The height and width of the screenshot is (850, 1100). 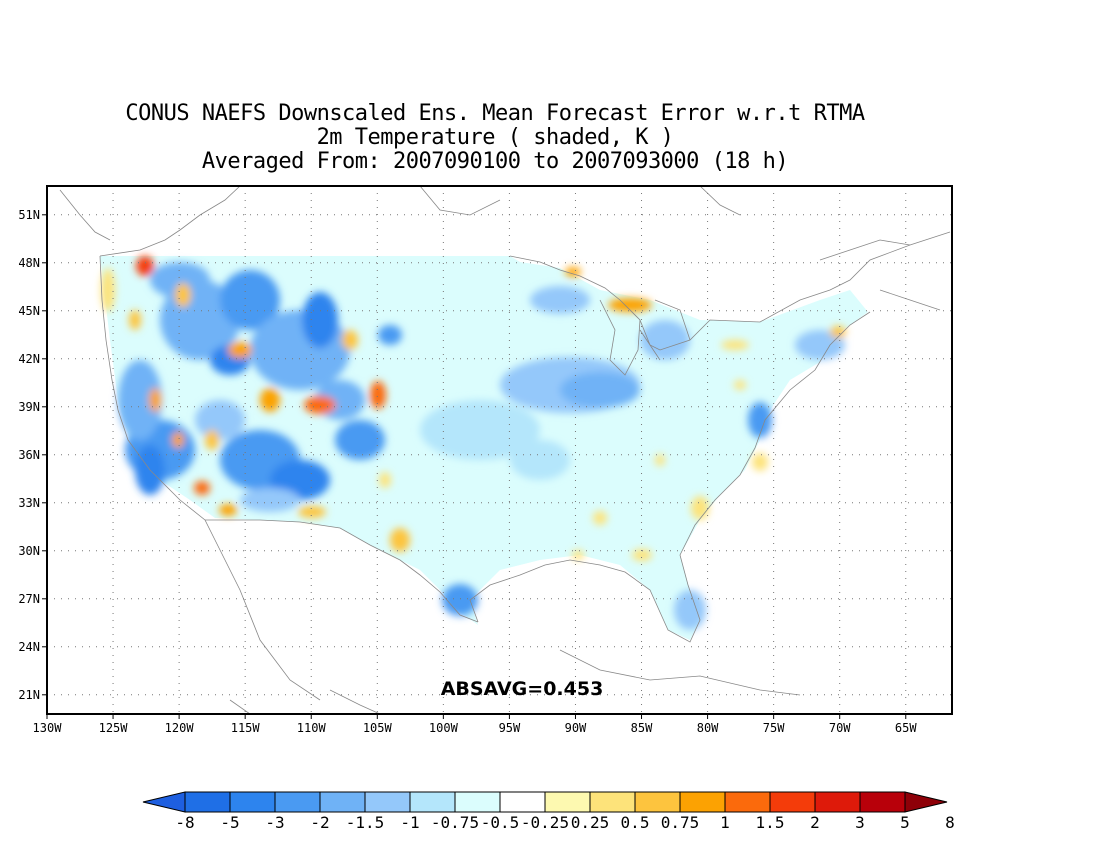 What do you see at coordinates (29, 311) in the screenshot?
I see `lat-label: 45N` at bounding box center [29, 311].